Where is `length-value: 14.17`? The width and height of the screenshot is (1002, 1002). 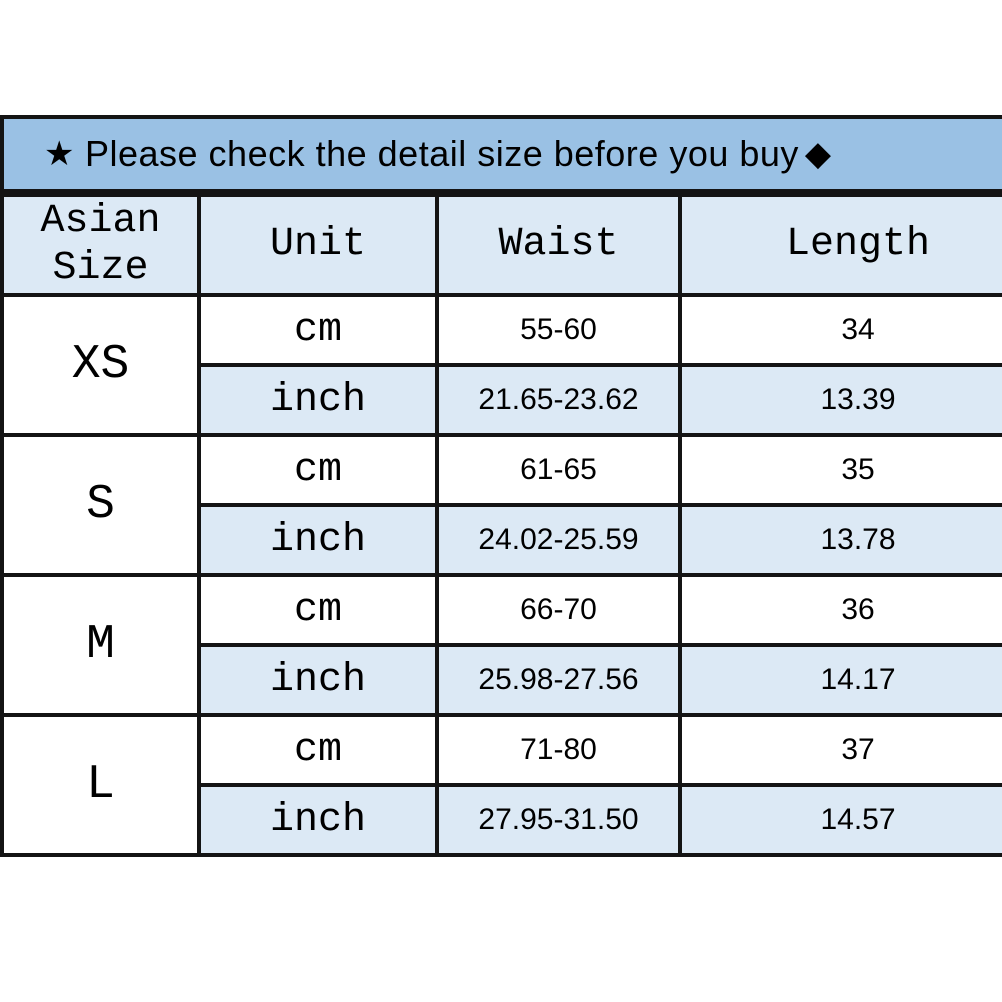
length-value: 14.17 is located at coordinates (840, 680).